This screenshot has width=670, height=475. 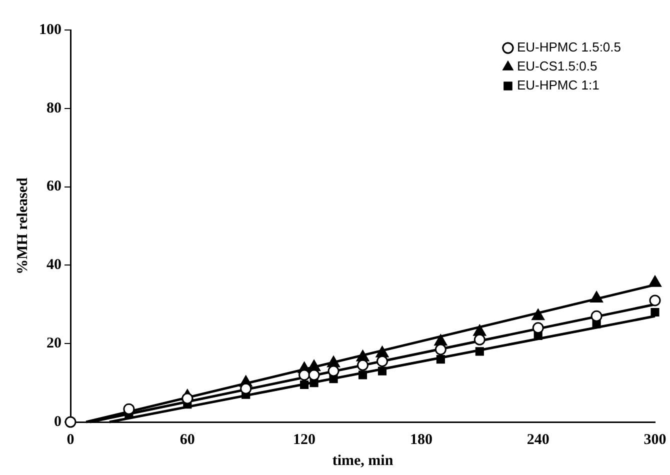 I want to click on x-tick-label: 300, so click(x=655, y=440).